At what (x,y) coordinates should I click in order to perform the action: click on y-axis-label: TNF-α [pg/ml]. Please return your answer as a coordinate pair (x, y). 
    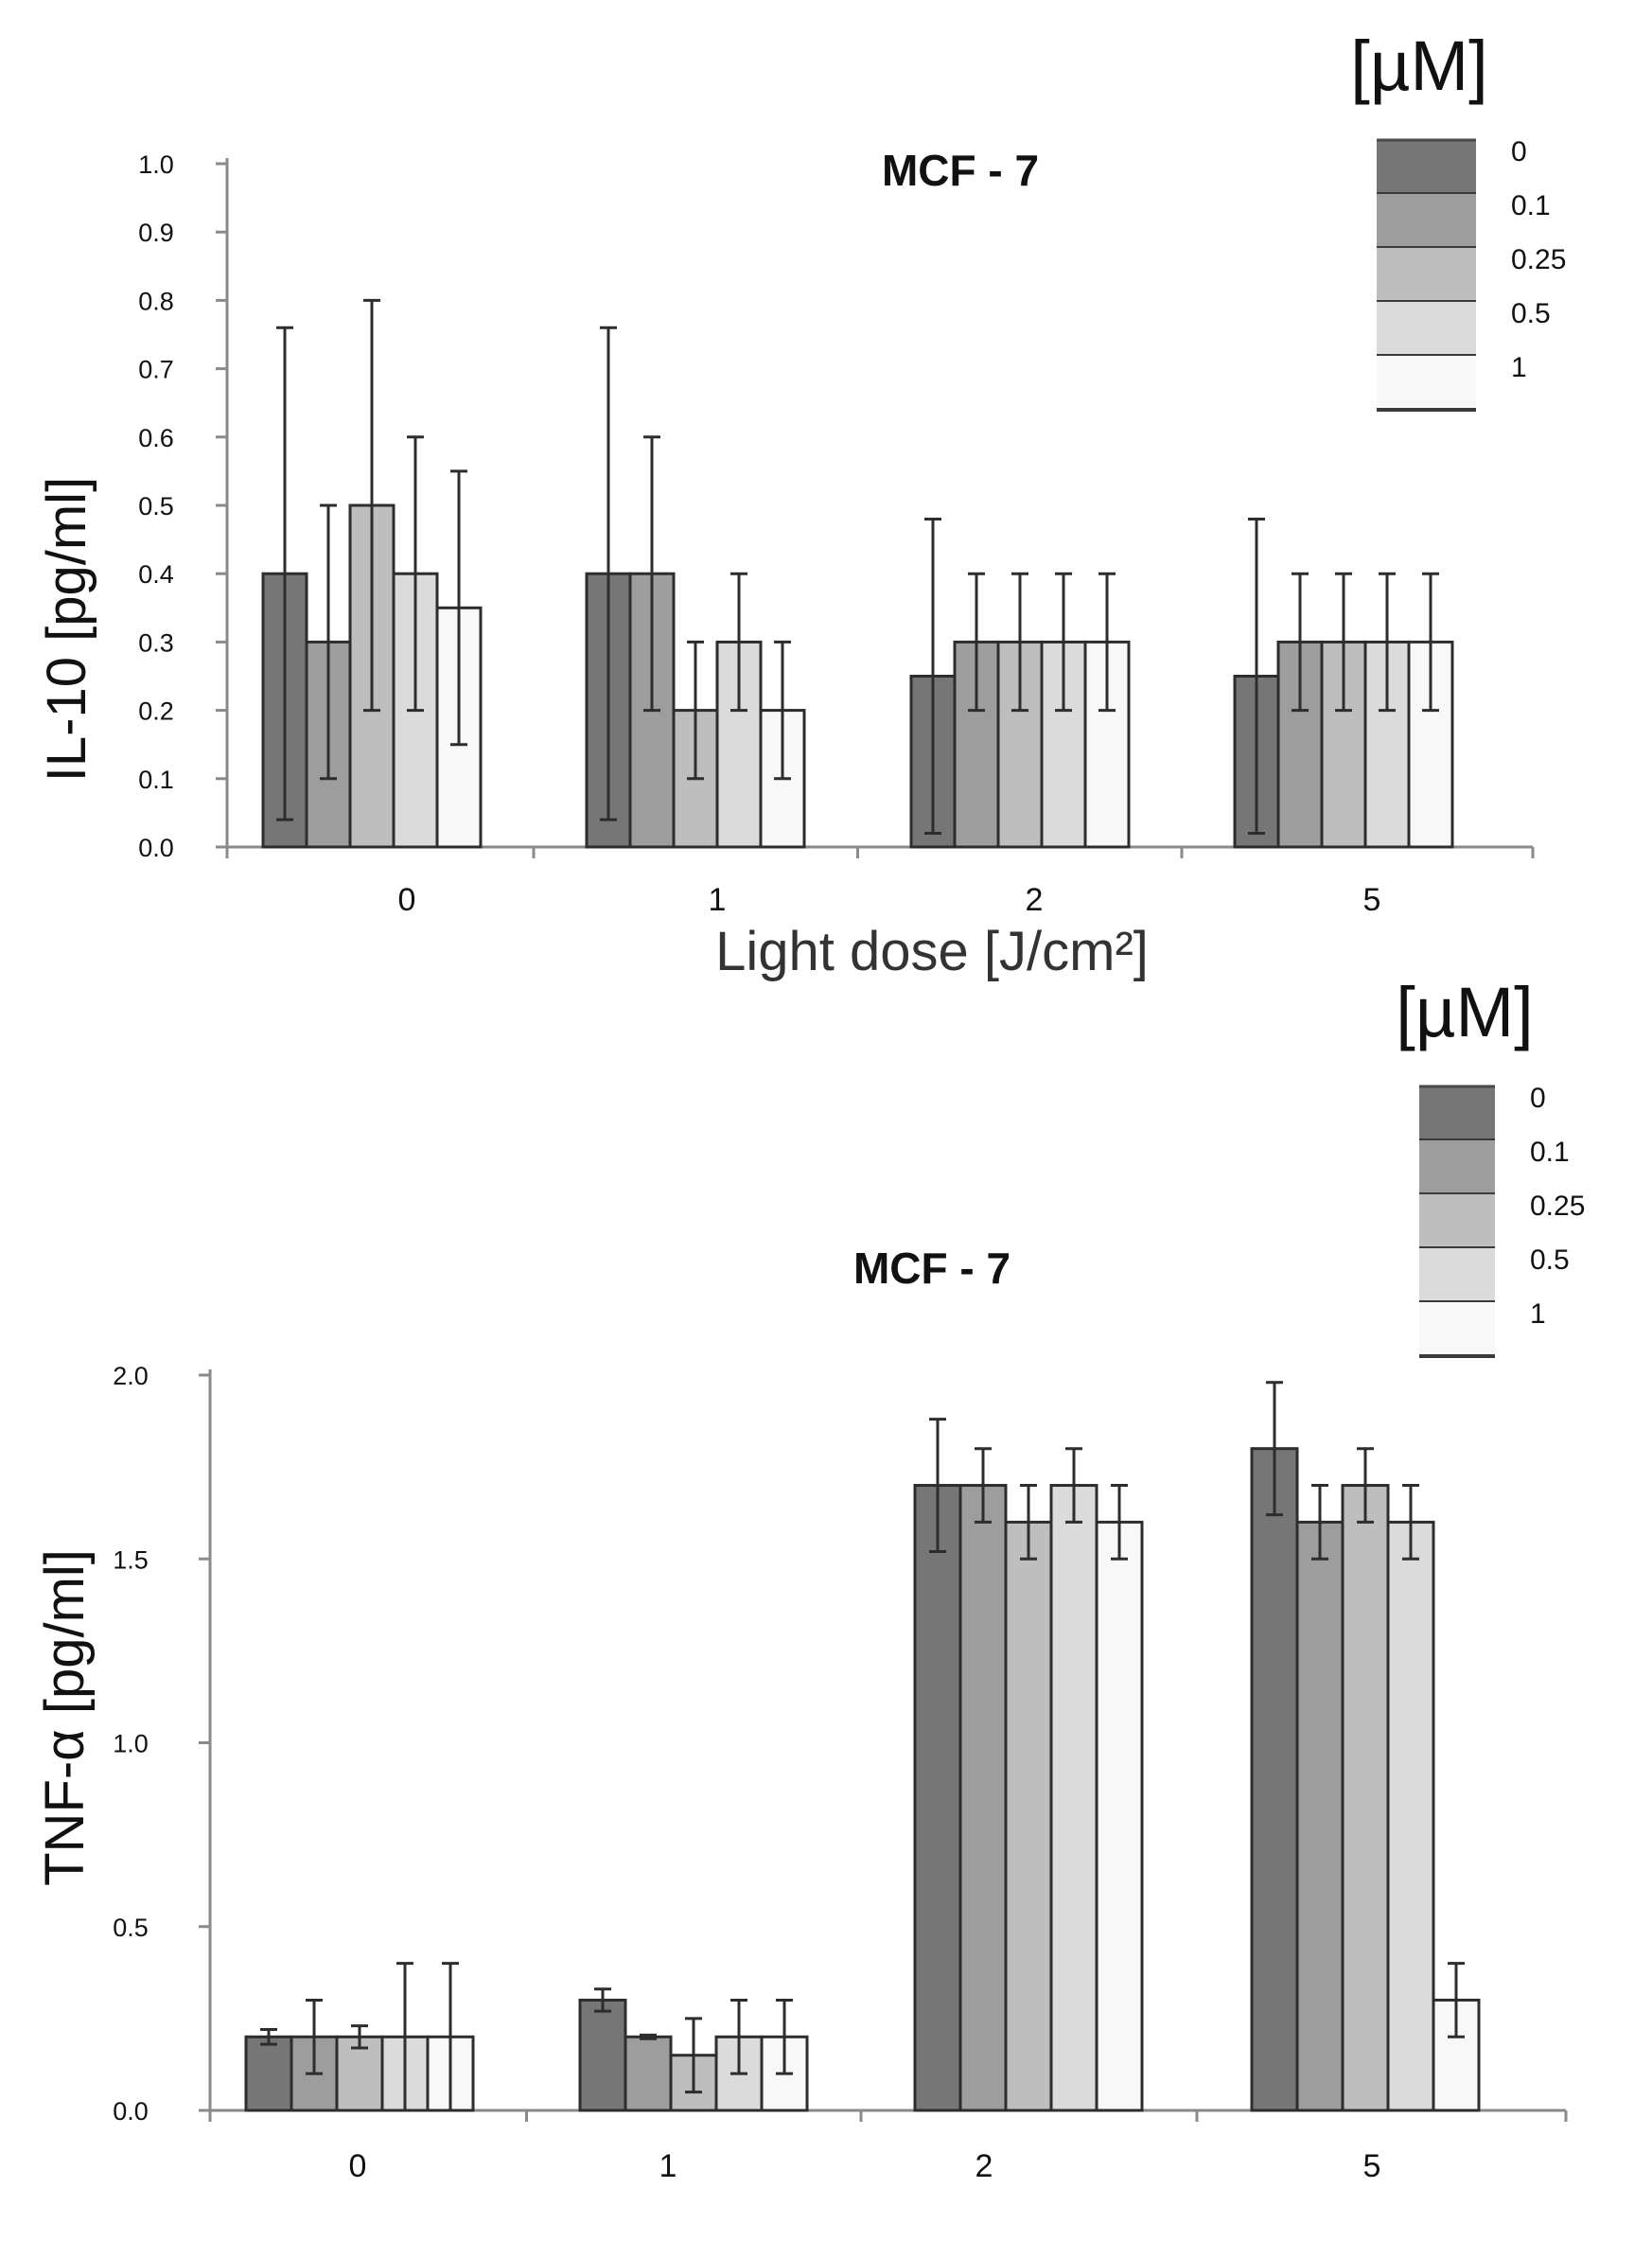
    Looking at the image, I should click on (65, 1717).